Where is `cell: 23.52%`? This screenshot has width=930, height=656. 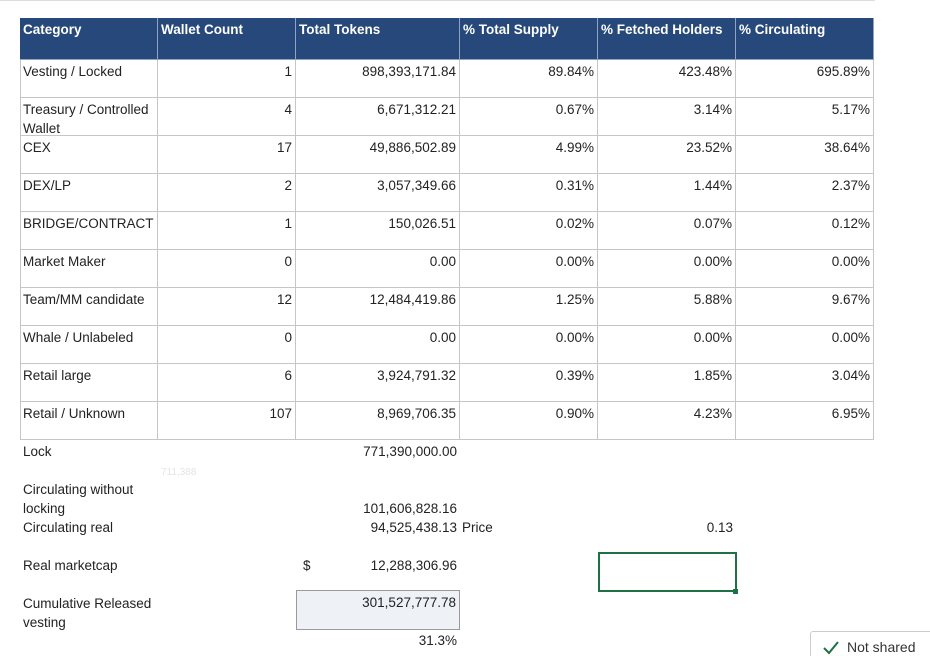 cell: 23.52% is located at coordinates (667, 155).